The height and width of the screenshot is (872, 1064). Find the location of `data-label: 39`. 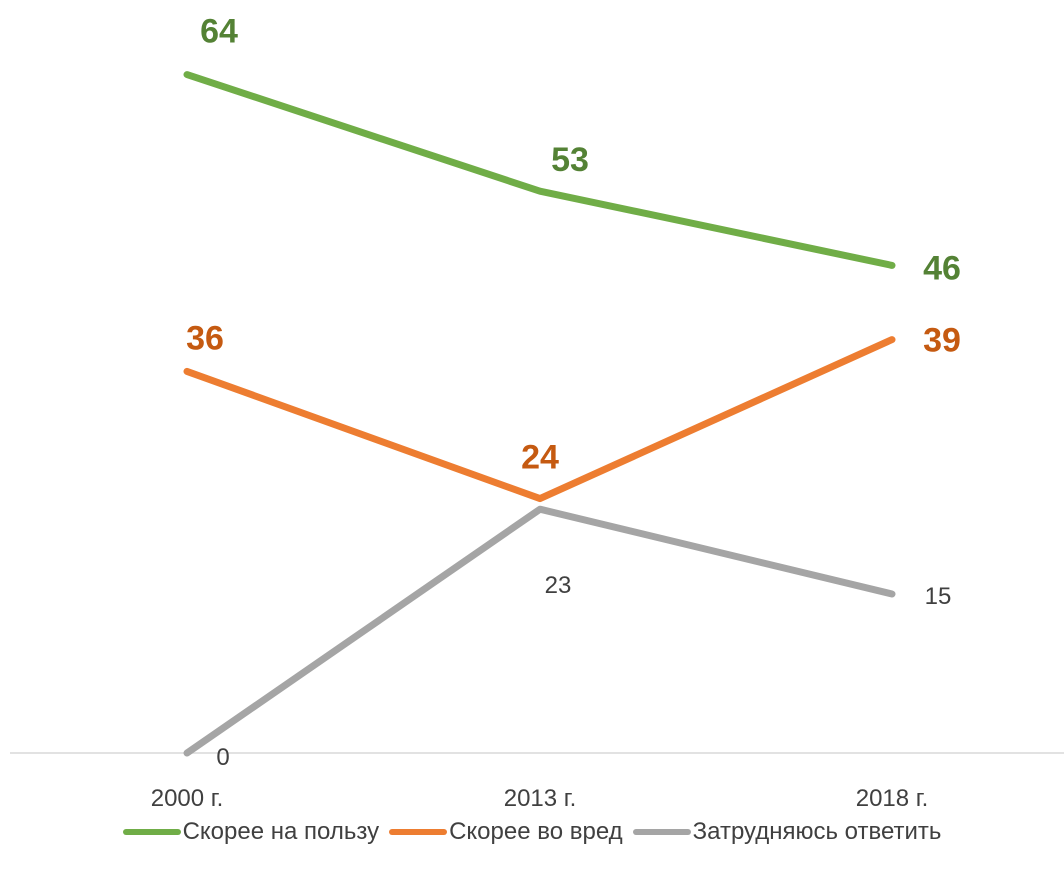

data-label: 39 is located at coordinates (942, 341).